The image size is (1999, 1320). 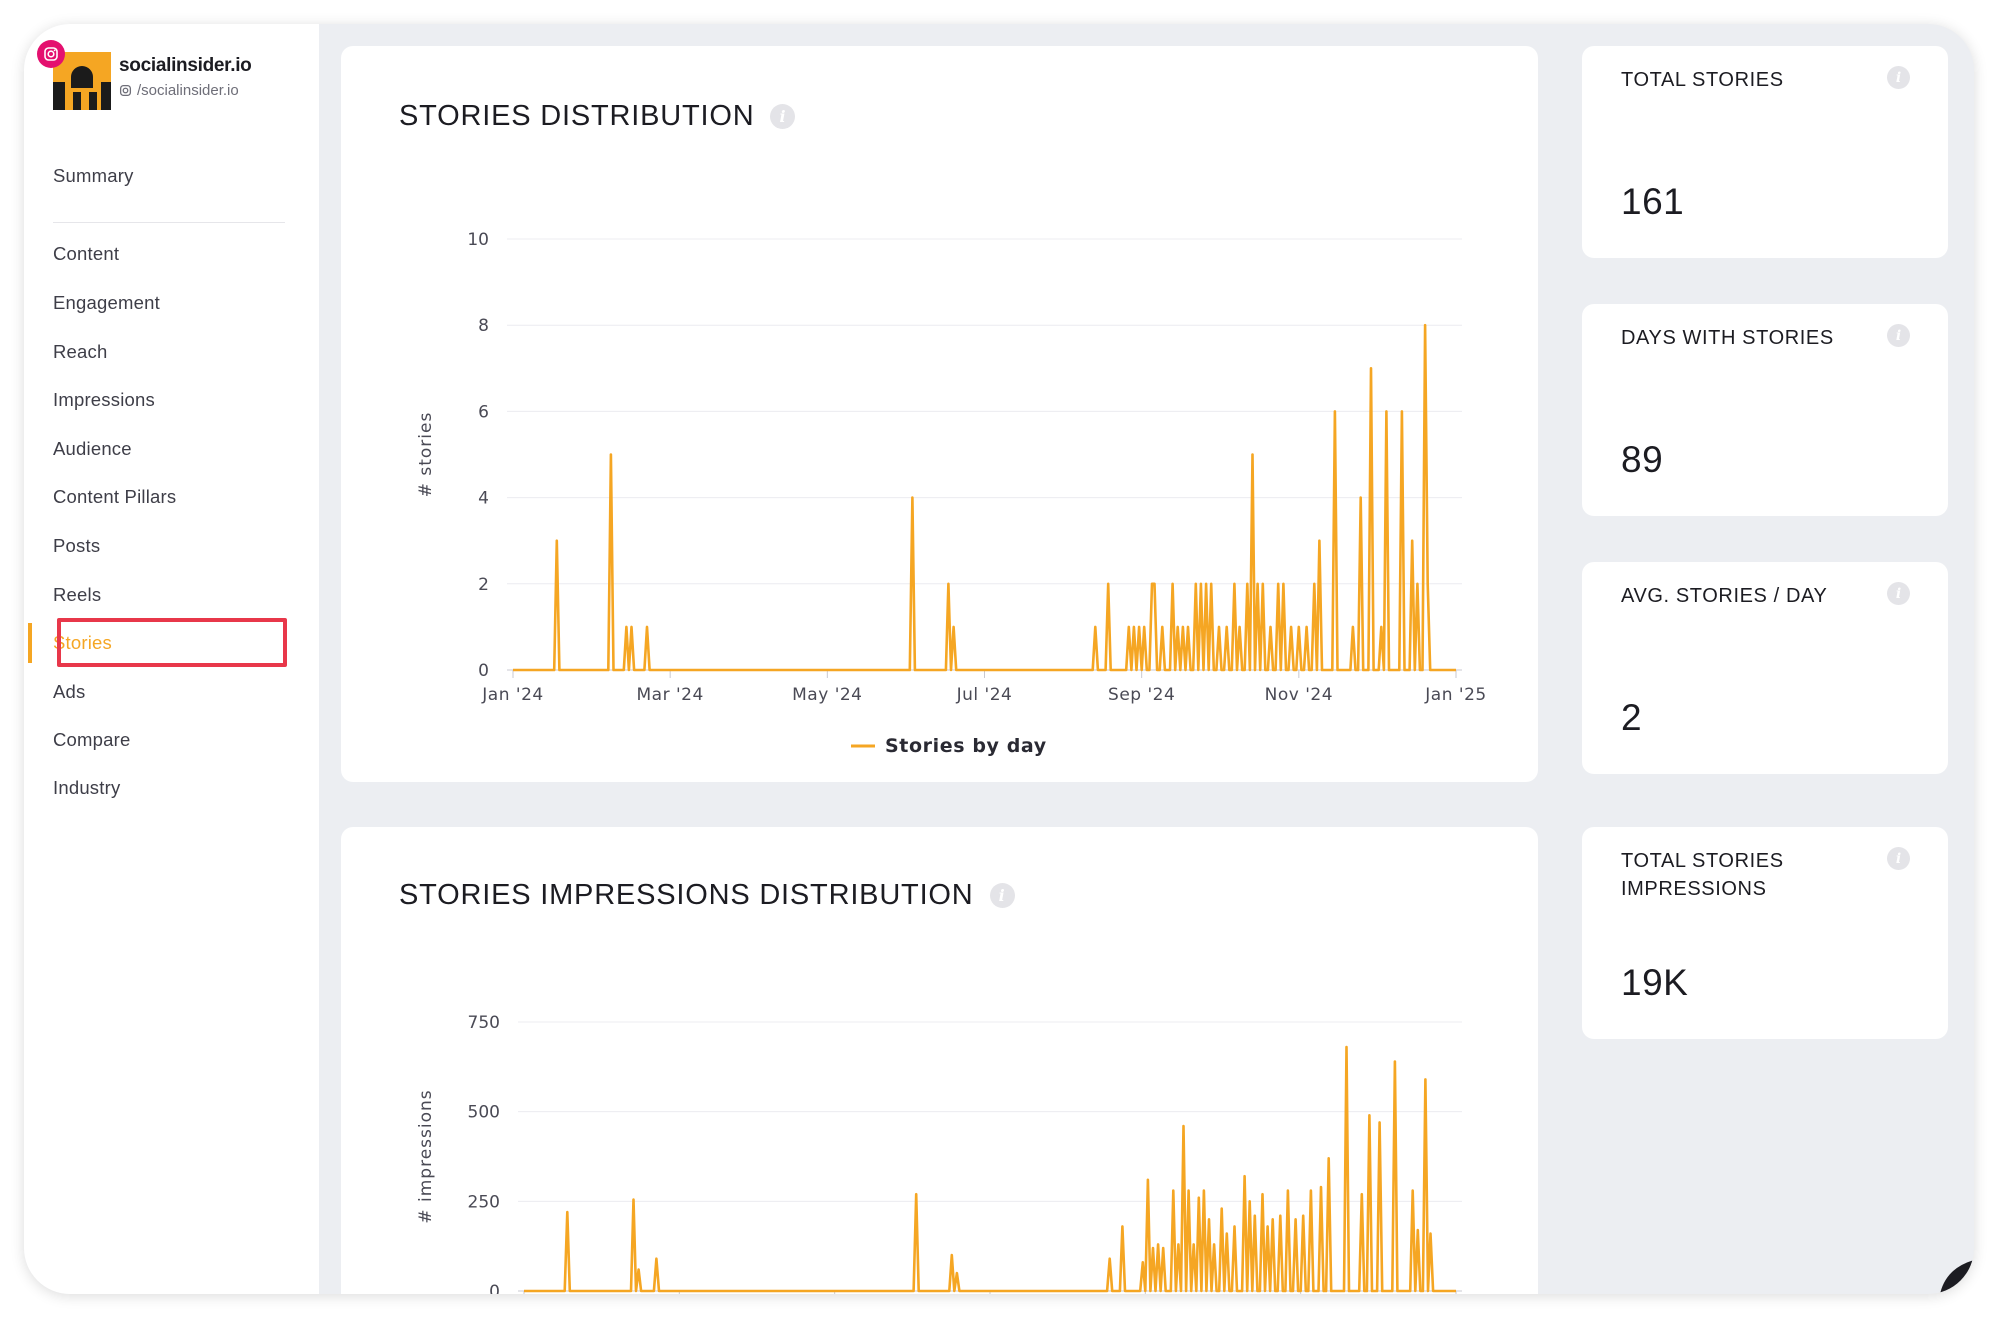 What do you see at coordinates (1765, 668) in the screenshot?
I see `avg-stories-per-day-card: AVG. STORIES / DAY i 2` at bounding box center [1765, 668].